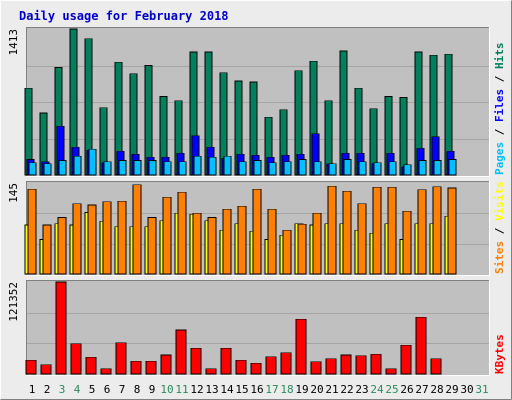 Image resolution: width=512 pixels, height=400 pixels. What do you see at coordinates (301, 389) in the screenshot?
I see `x-axis-label-day-19: 19` at bounding box center [301, 389].